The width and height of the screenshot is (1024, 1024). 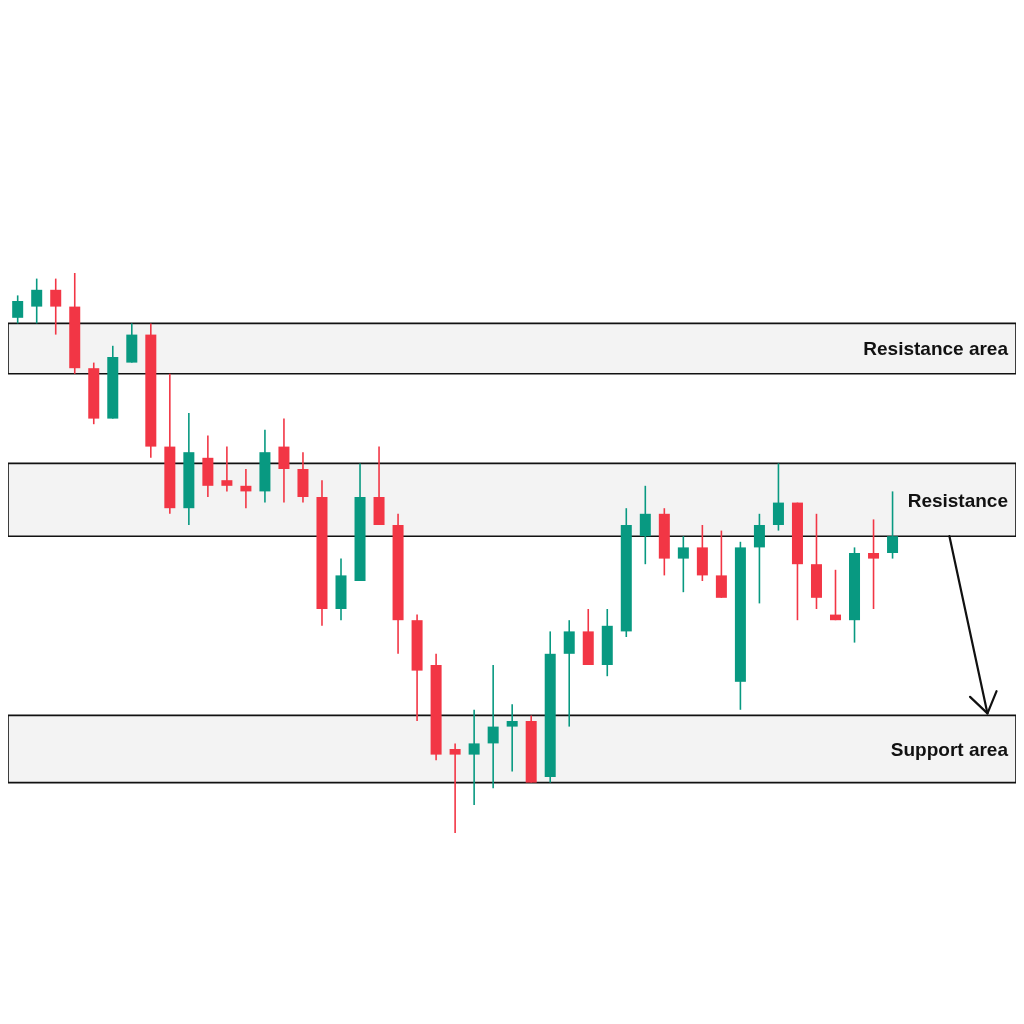 I want to click on band-label: Support area, so click(x=949, y=749).